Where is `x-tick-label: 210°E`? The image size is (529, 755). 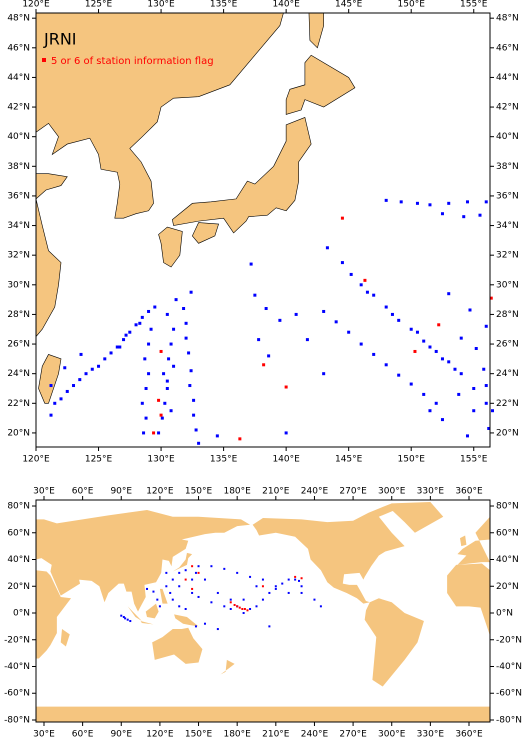 x-tick-label: 210°E is located at coordinates (276, 492).